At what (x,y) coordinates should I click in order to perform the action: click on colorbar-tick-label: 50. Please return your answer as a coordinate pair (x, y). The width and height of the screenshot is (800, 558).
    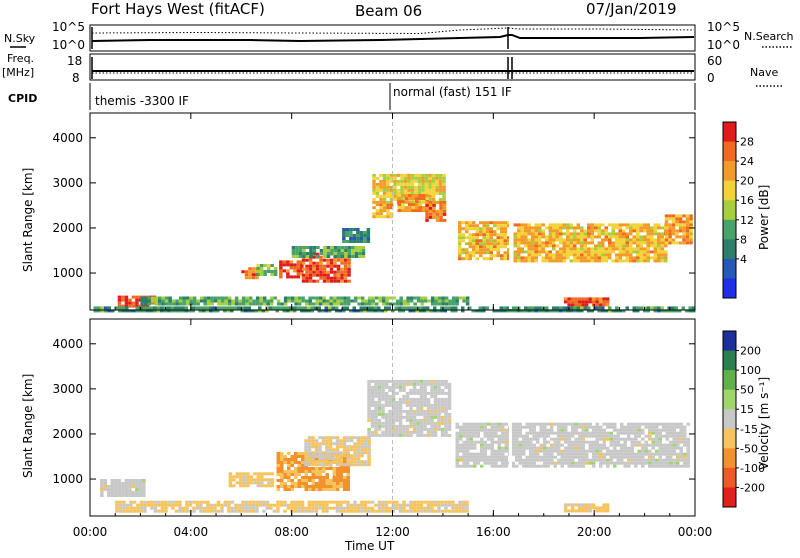
    Looking at the image, I should click on (747, 390).